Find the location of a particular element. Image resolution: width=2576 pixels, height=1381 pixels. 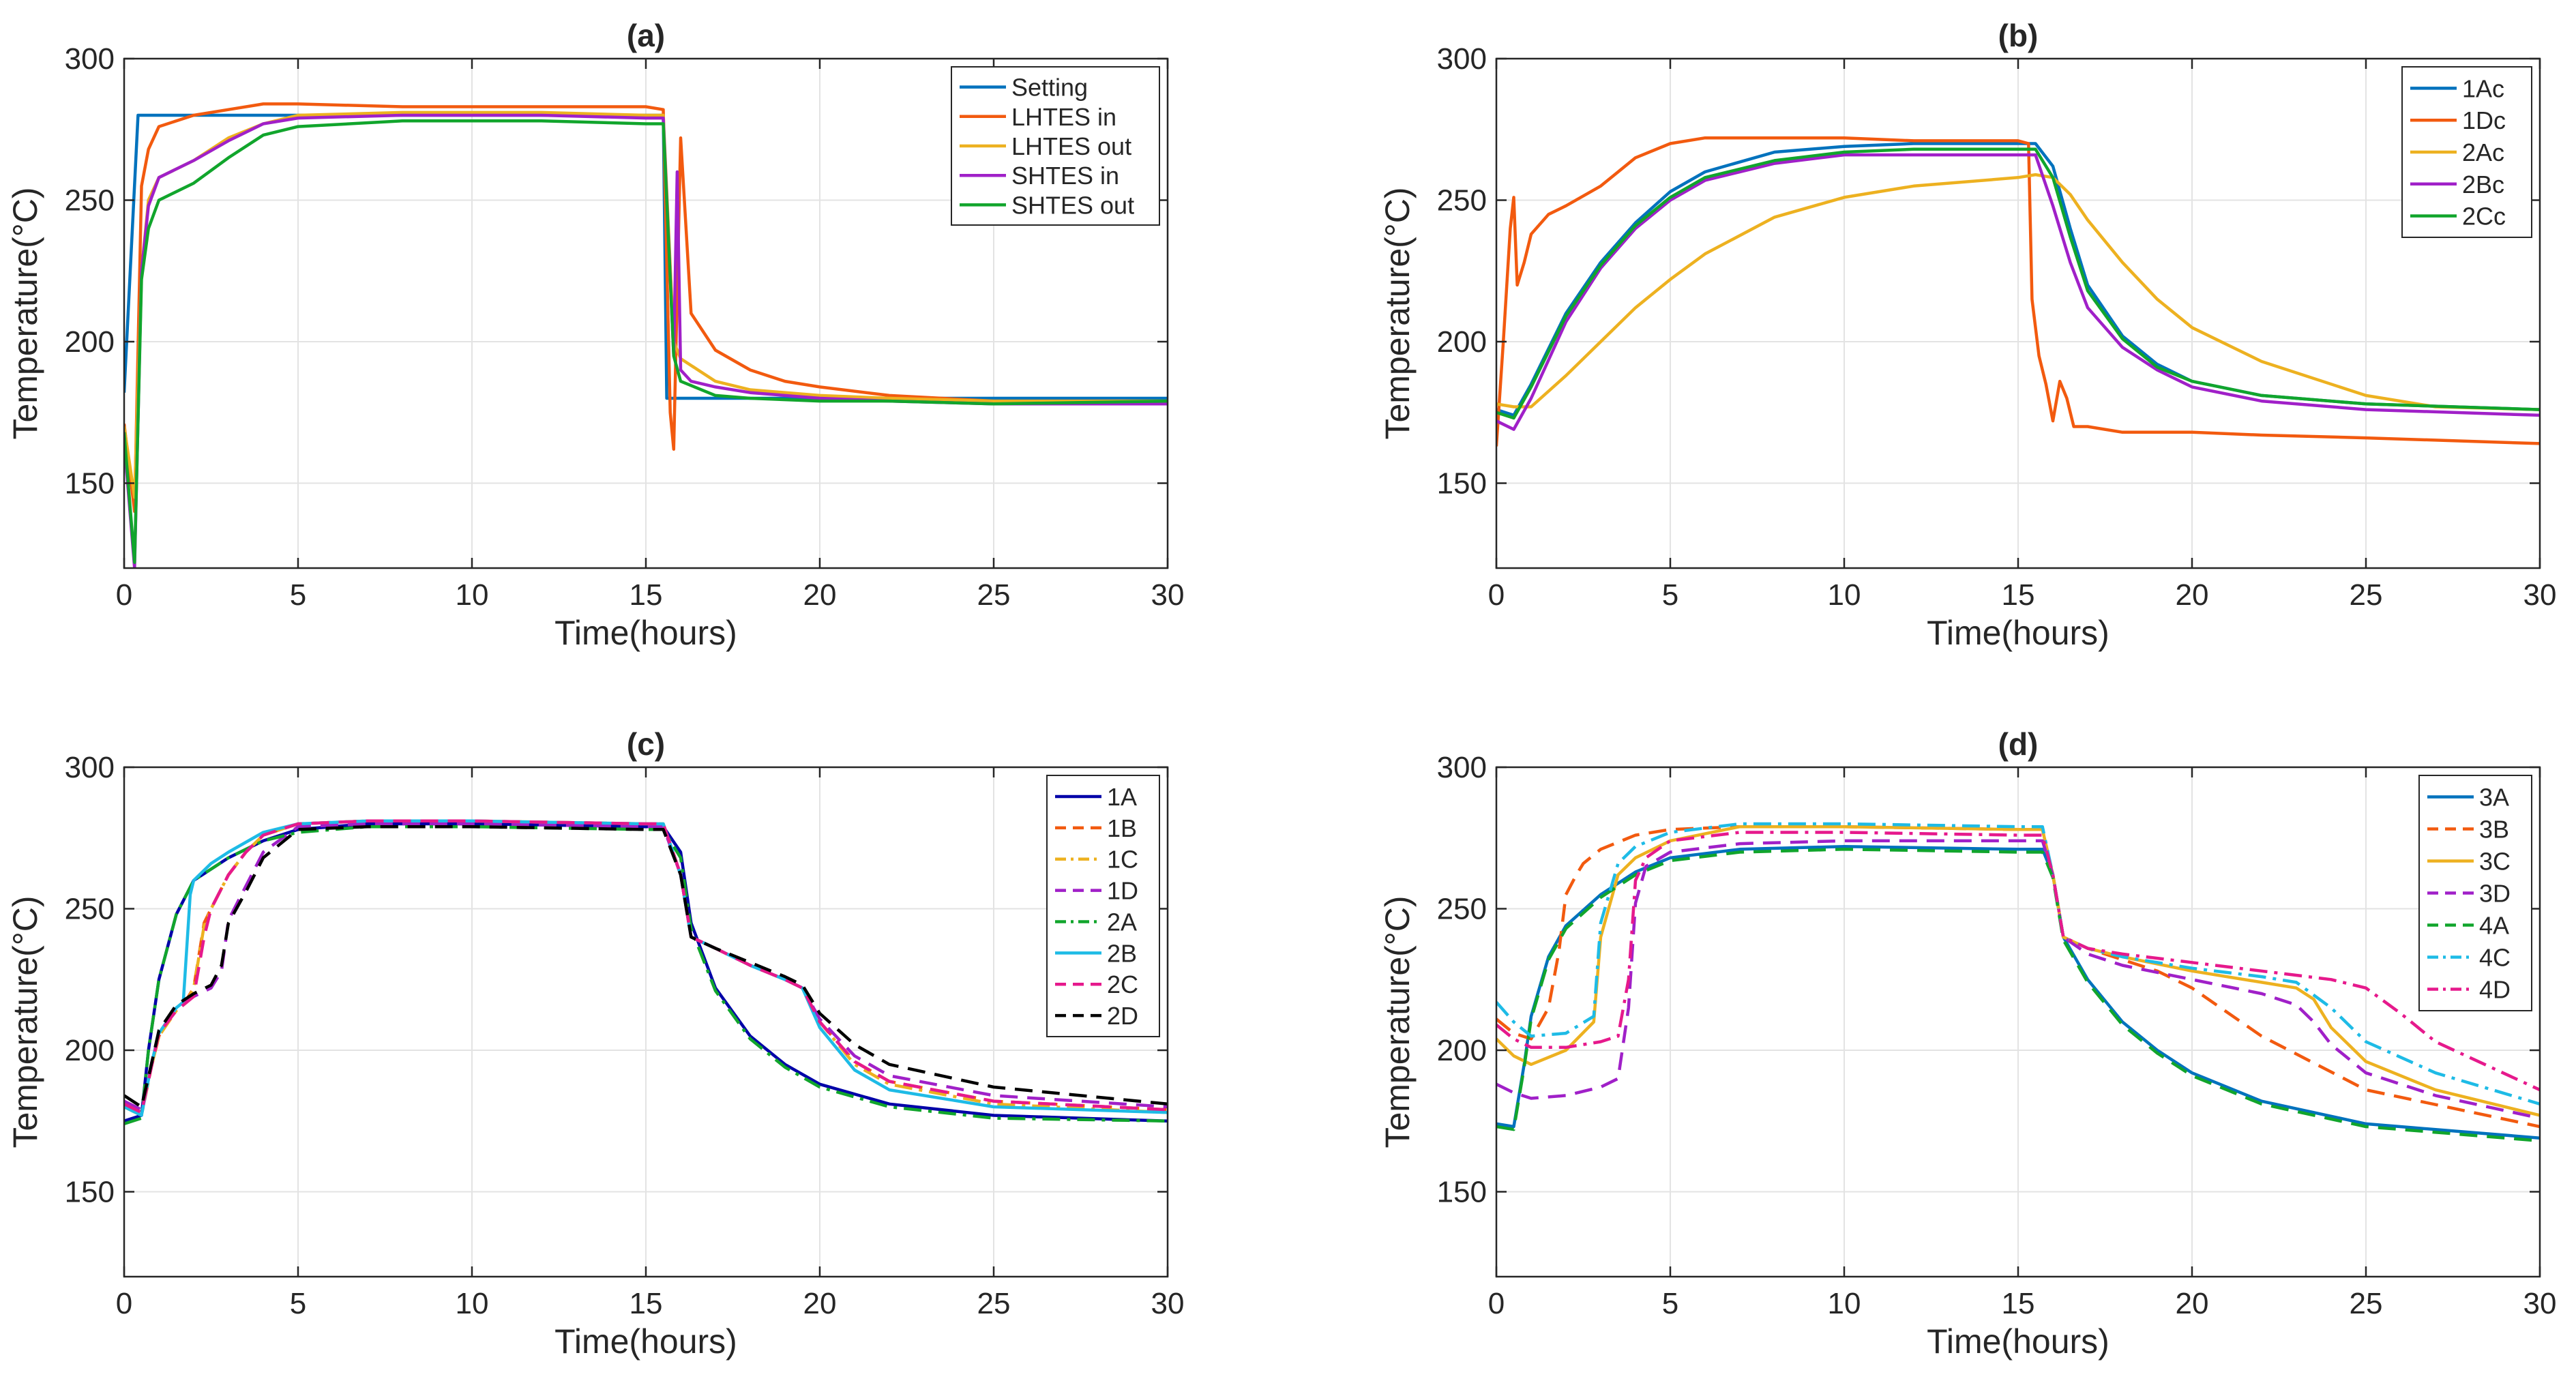

legend-label-2Ac: 2Ac is located at coordinates (2483, 152).